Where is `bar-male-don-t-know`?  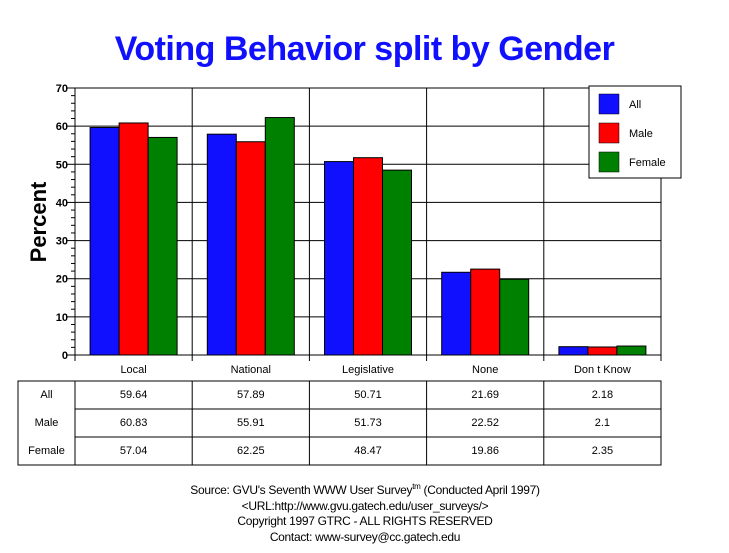 bar-male-don-t-know is located at coordinates (602, 351).